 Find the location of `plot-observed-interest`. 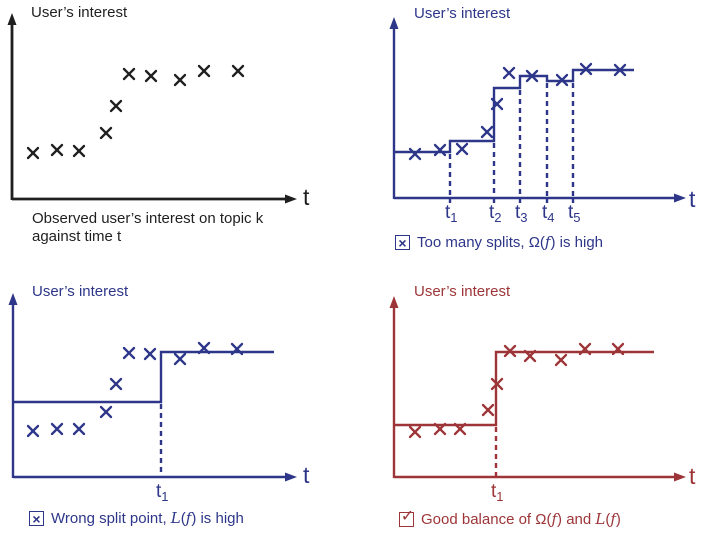

plot-observed-interest is located at coordinates (152, 108).